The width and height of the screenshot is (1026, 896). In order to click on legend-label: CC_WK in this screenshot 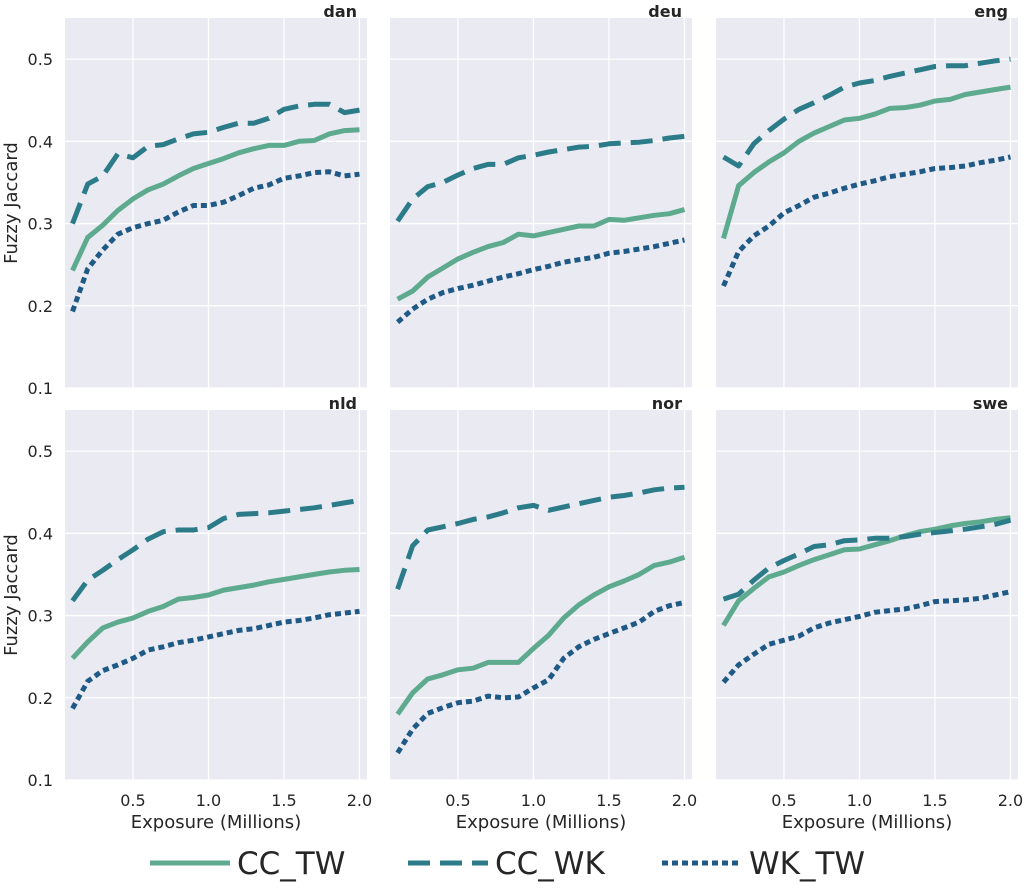, I will do `click(550, 864)`.